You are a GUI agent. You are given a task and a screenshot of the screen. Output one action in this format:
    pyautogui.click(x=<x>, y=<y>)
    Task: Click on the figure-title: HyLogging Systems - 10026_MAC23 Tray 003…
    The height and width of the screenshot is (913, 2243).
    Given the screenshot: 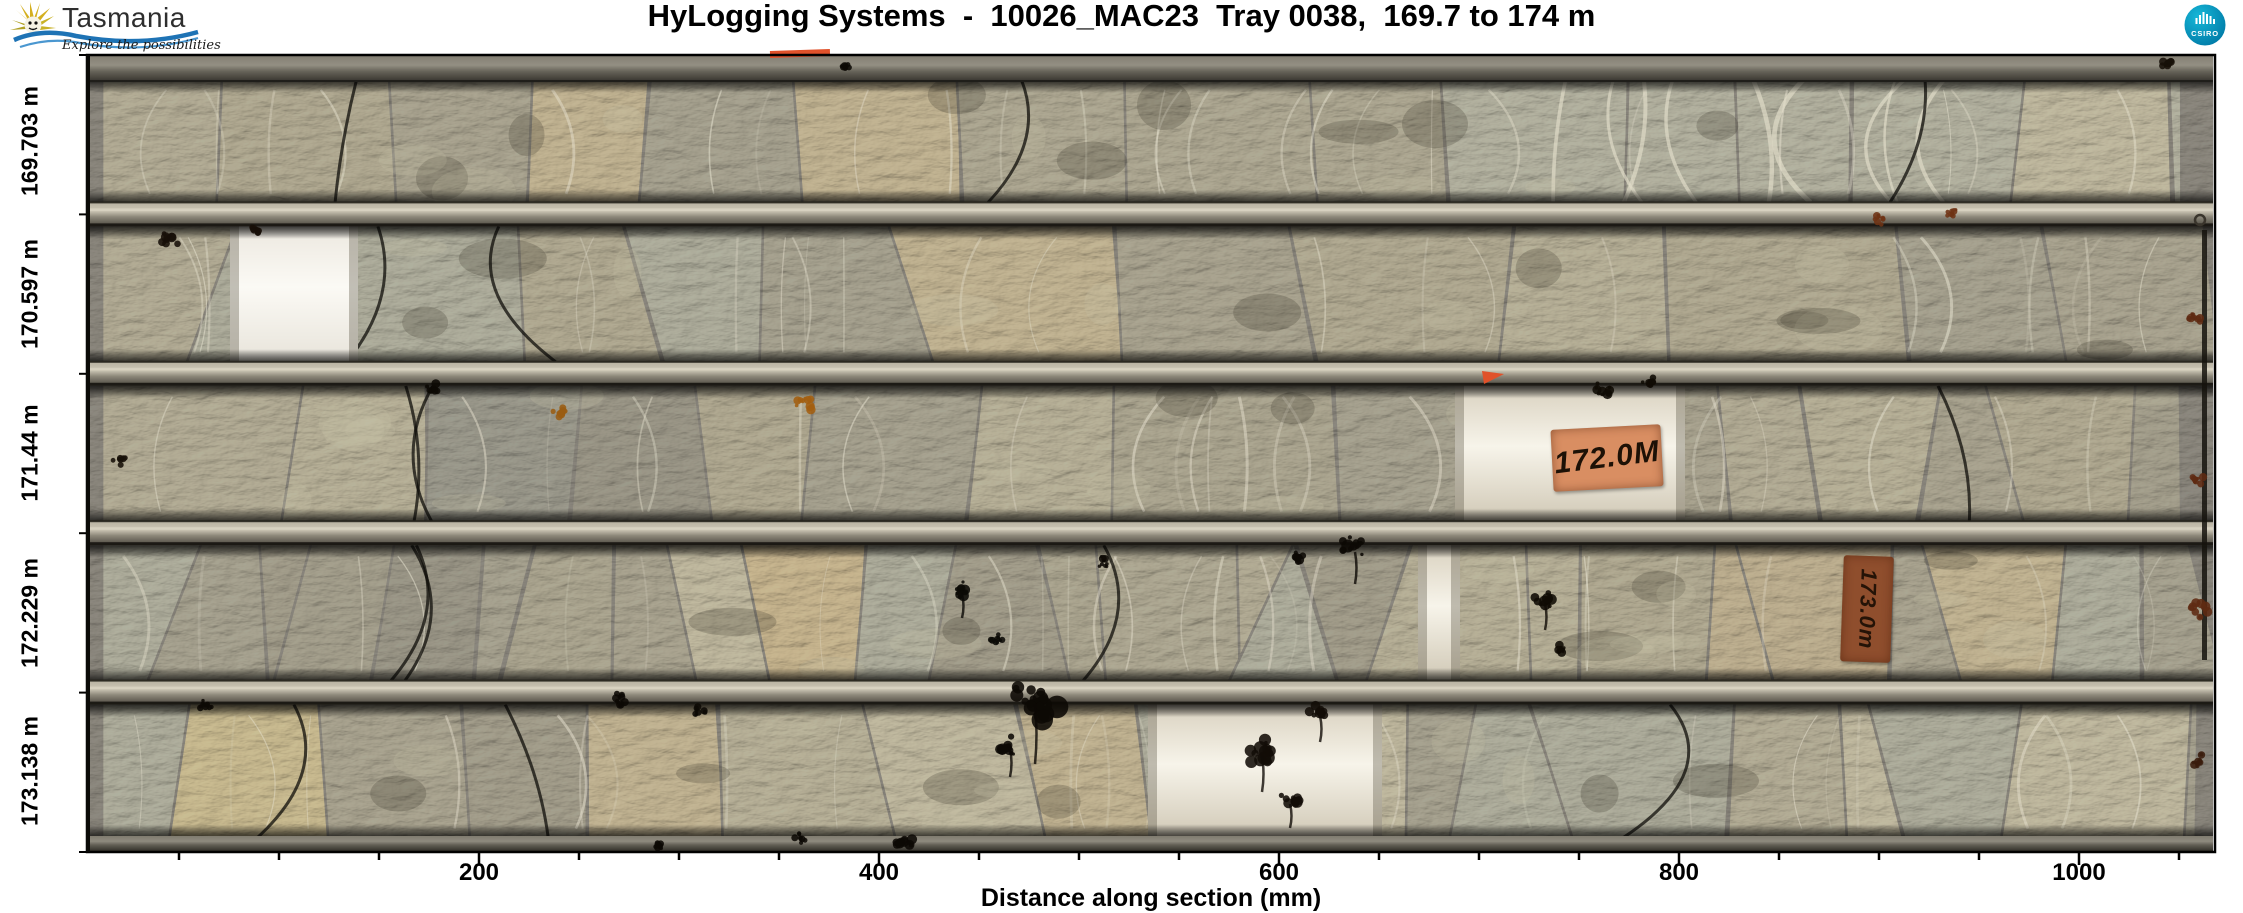 What is the action you would take?
    pyautogui.click(x=1121, y=16)
    